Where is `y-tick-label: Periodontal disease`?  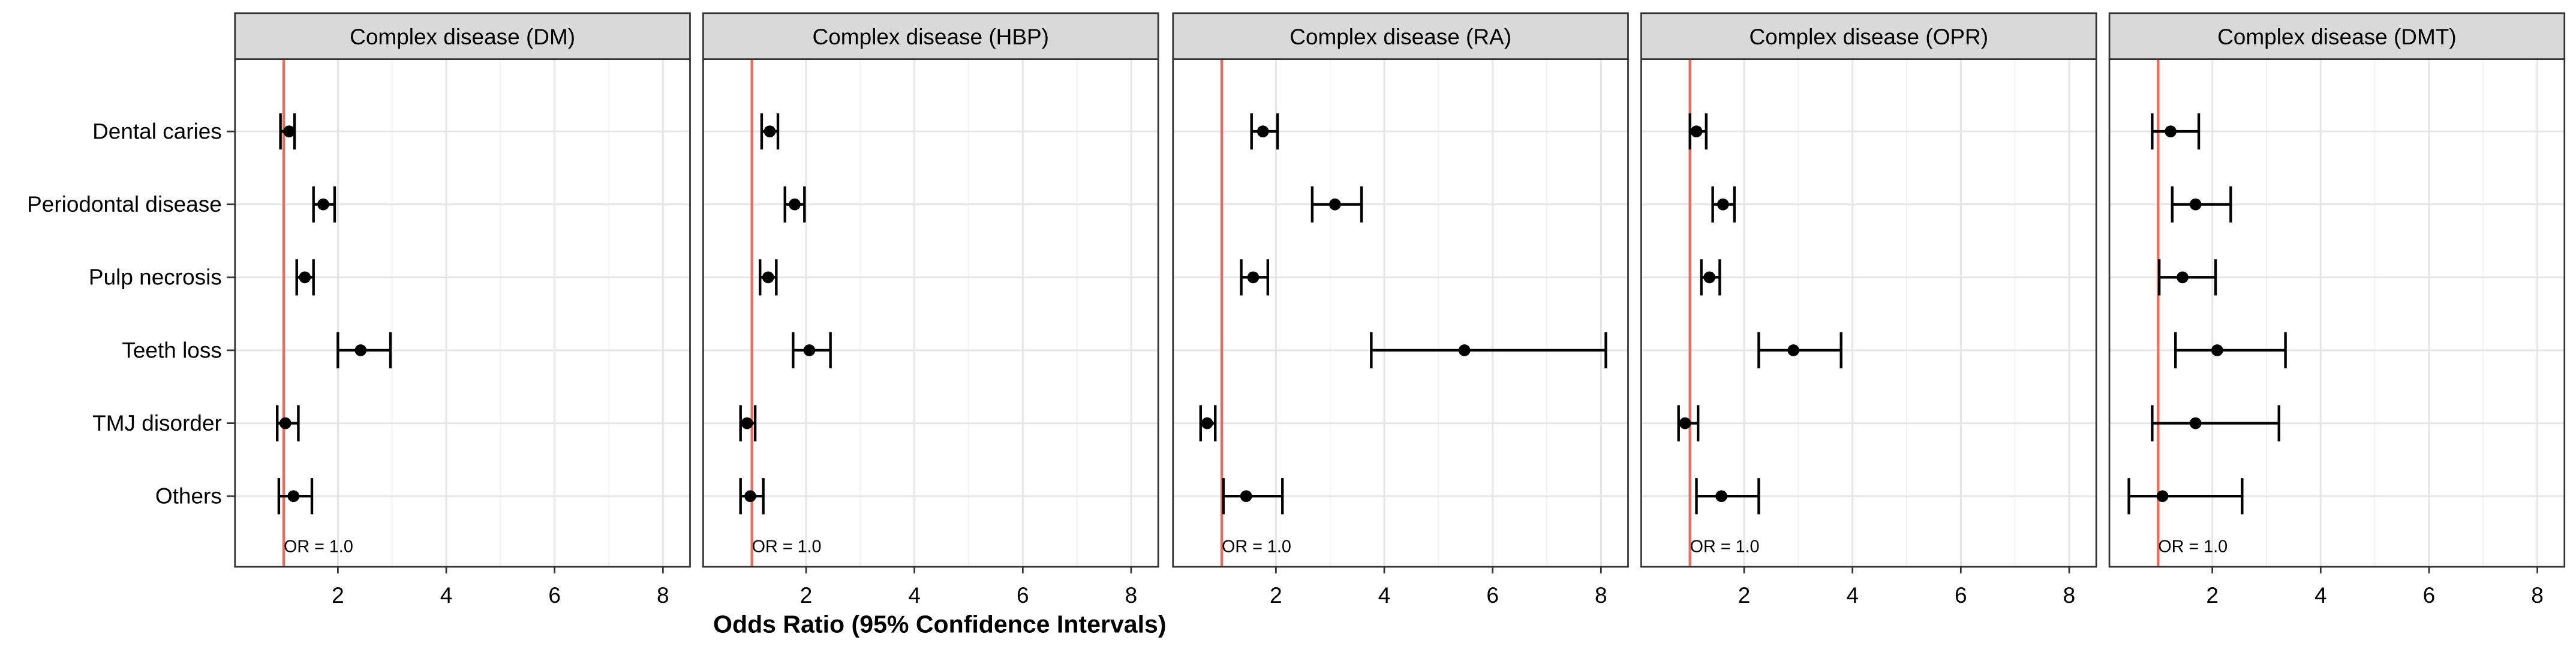 y-tick-label: Periodontal disease is located at coordinates (125, 204).